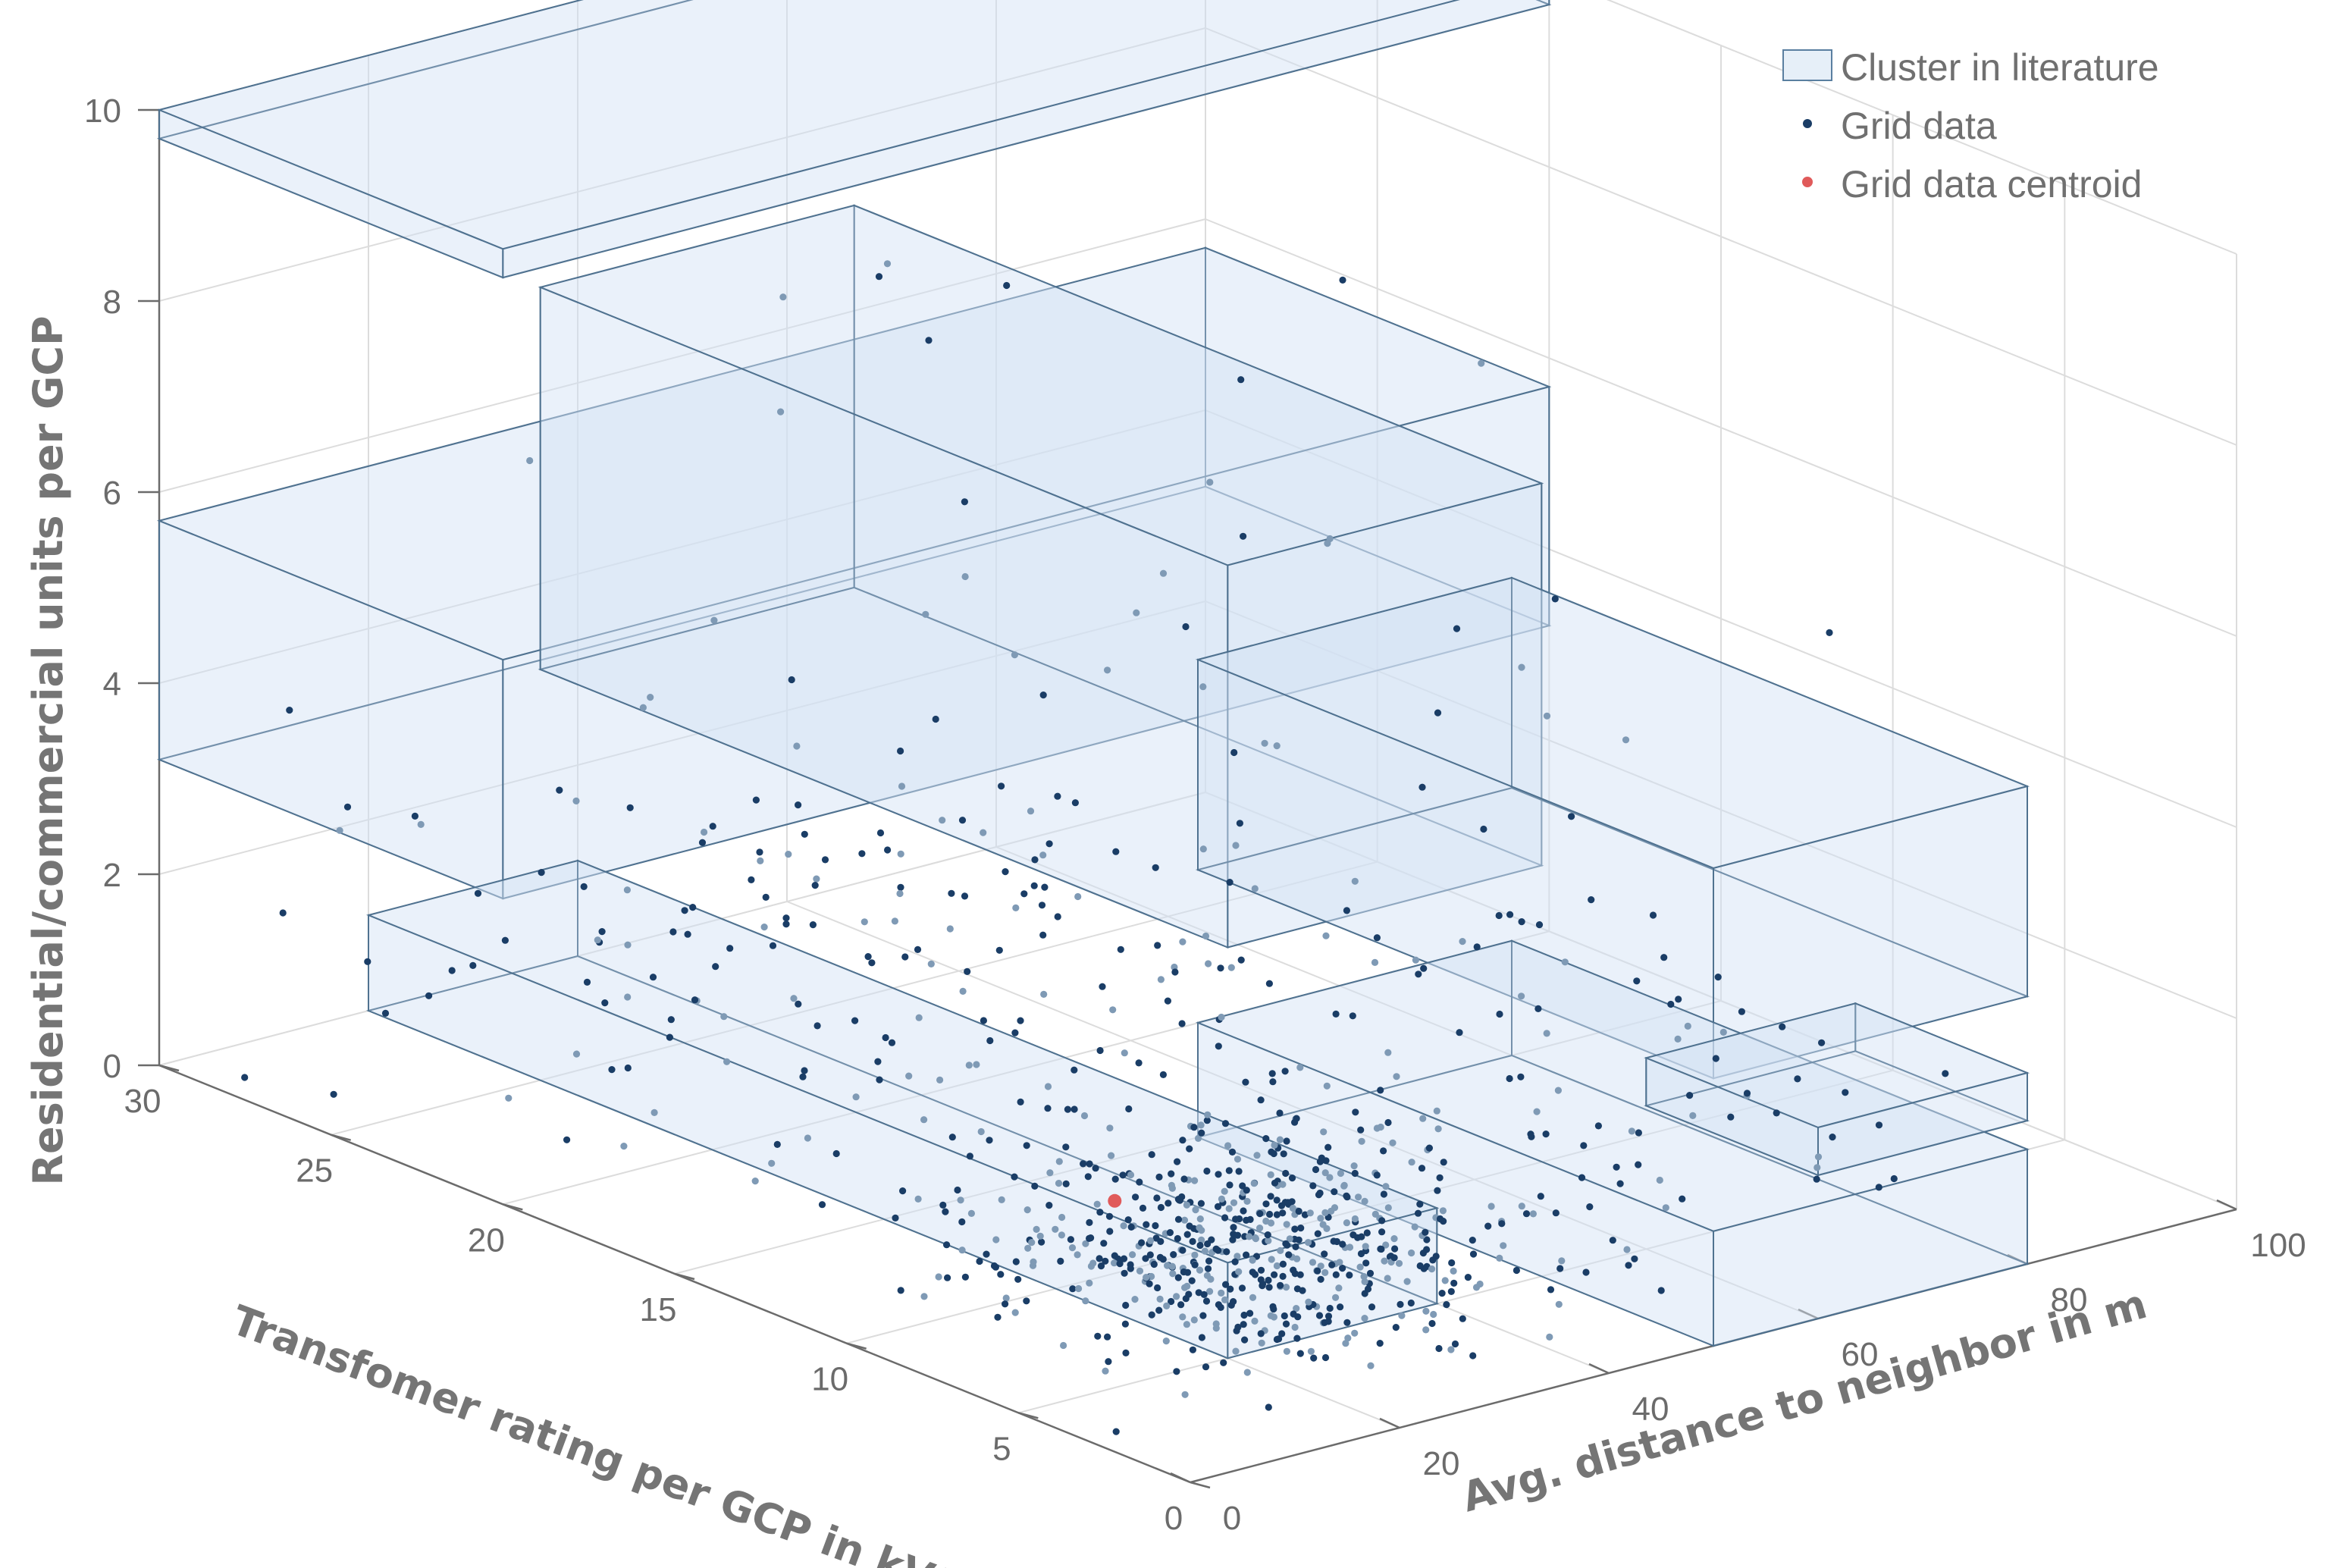 This screenshot has height=1568, width=2326. I want to click on cluster-box-face, so click(1456, 1184).